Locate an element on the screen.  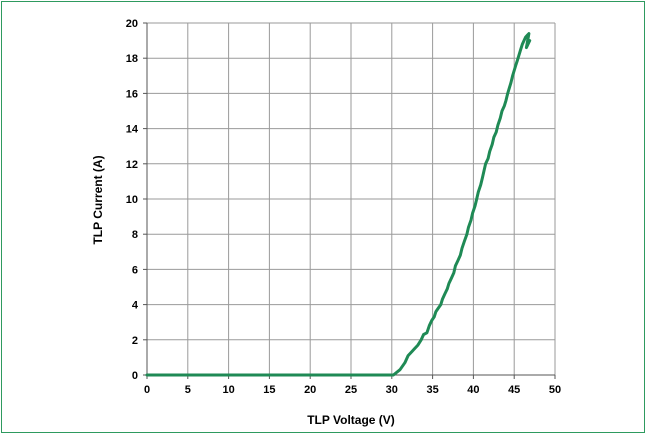
y-tick-label-8: 8 is located at coordinates (135, 235).